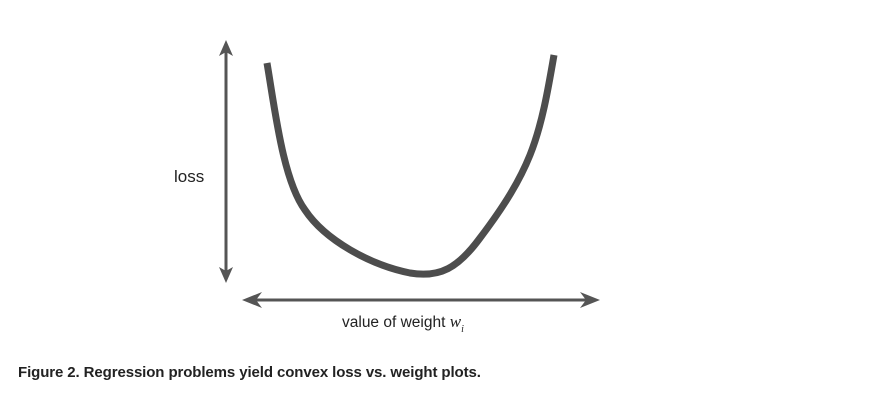 This screenshot has height=401, width=882. Describe the element at coordinates (396, 322) in the screenshot. I see `weight-axis-label-text: value of weight` at that location.